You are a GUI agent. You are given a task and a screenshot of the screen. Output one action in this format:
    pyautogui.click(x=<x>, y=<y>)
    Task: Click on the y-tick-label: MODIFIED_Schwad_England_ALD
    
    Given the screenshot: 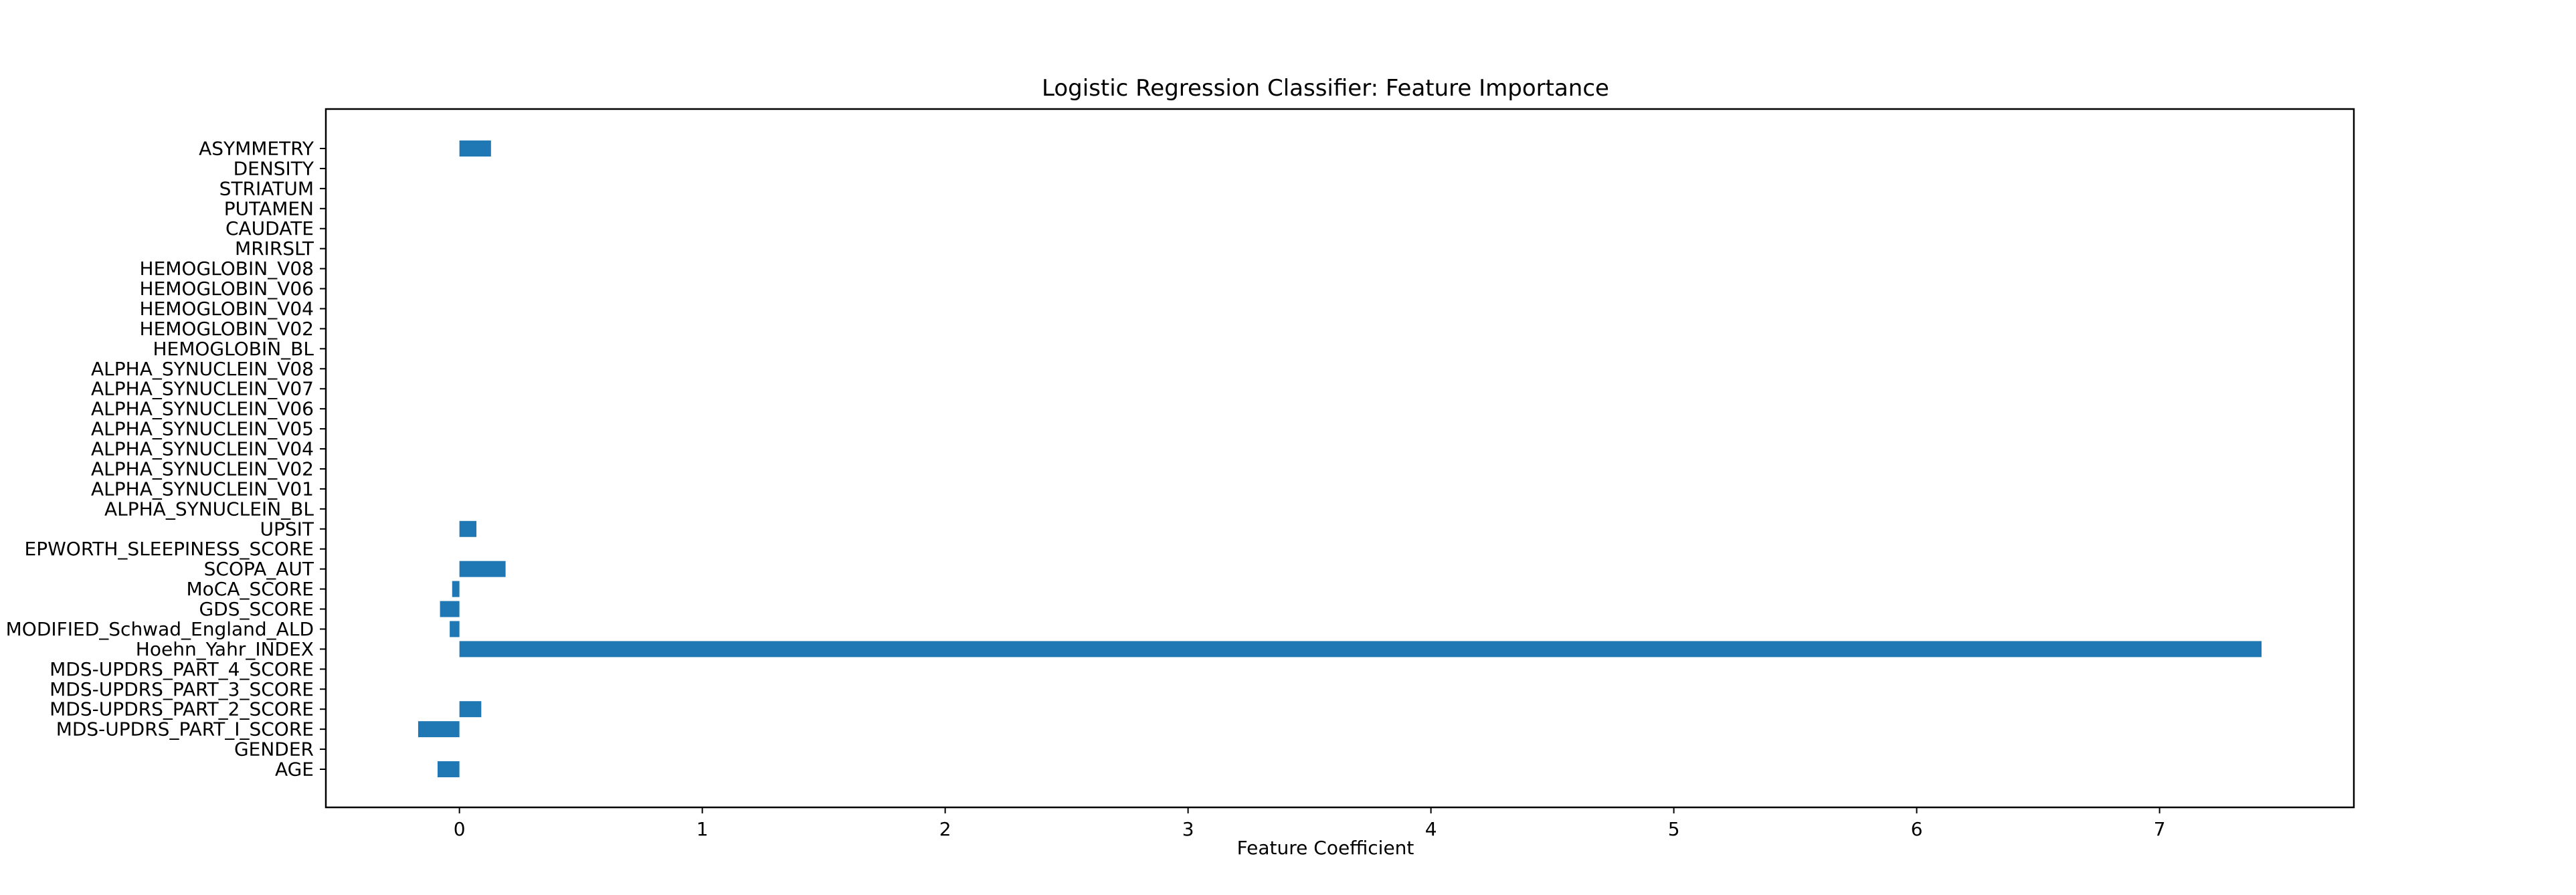 What is the action you would take?
    pyautogui.click(x=160, y=629)
    